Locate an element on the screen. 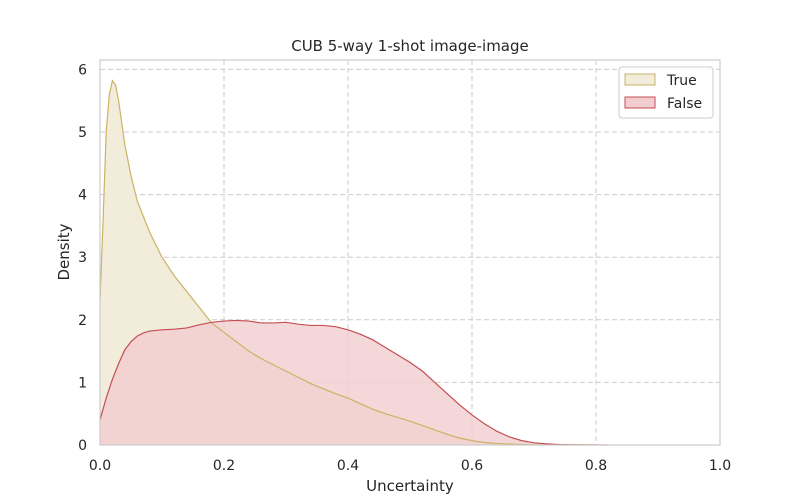 This screenshot has width=800, height=504. y-tick-label: 2 is located at coordinates (82, 321).